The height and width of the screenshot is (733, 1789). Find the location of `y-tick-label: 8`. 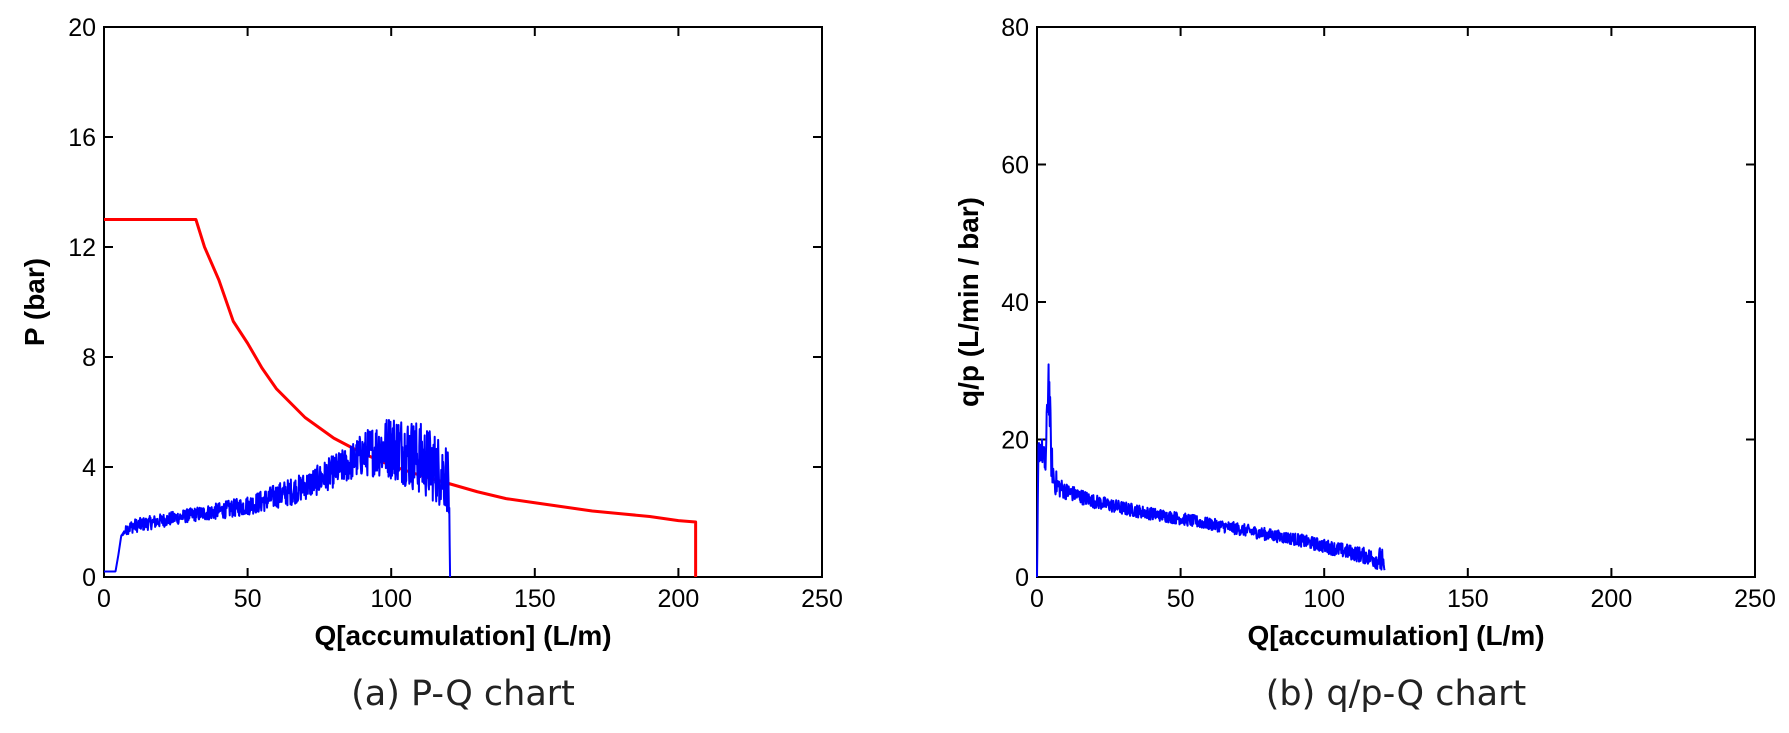

y-tick-label: 8 is located at coordinates (89, 358).